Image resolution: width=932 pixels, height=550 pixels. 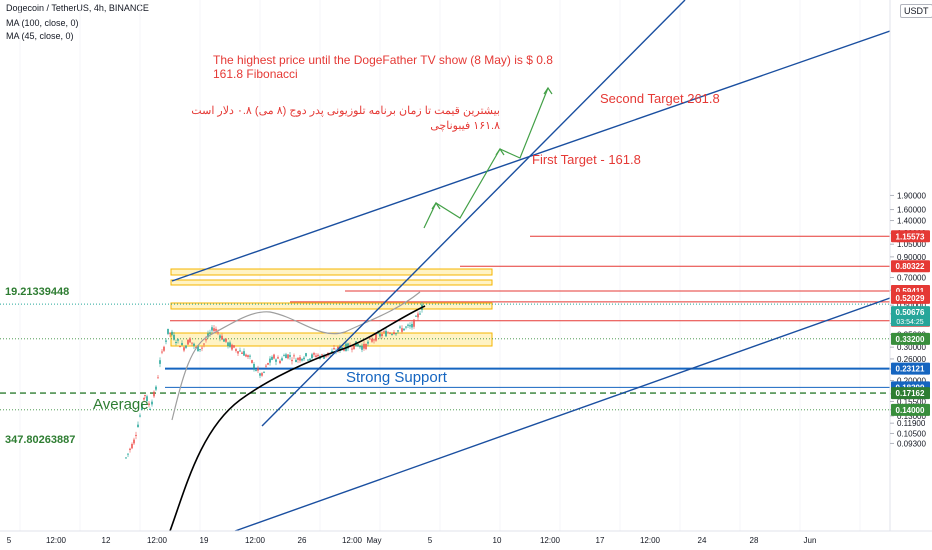 What do you see at coordinates (702, 540) in the screenshot?
I see `time-tick-label: 24` at bounding box center [702, 540].